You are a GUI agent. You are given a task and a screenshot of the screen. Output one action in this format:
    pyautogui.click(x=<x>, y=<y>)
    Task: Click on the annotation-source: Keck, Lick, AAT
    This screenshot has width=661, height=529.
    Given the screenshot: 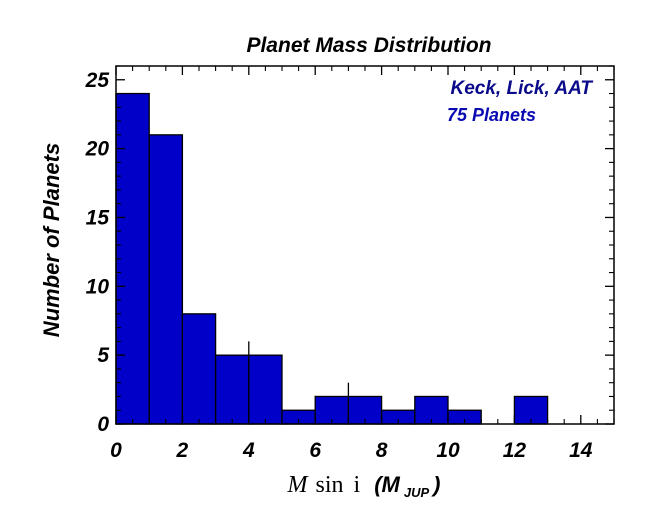 What is the action you would take?
    pyautogui.click(x=522, y=88)
    